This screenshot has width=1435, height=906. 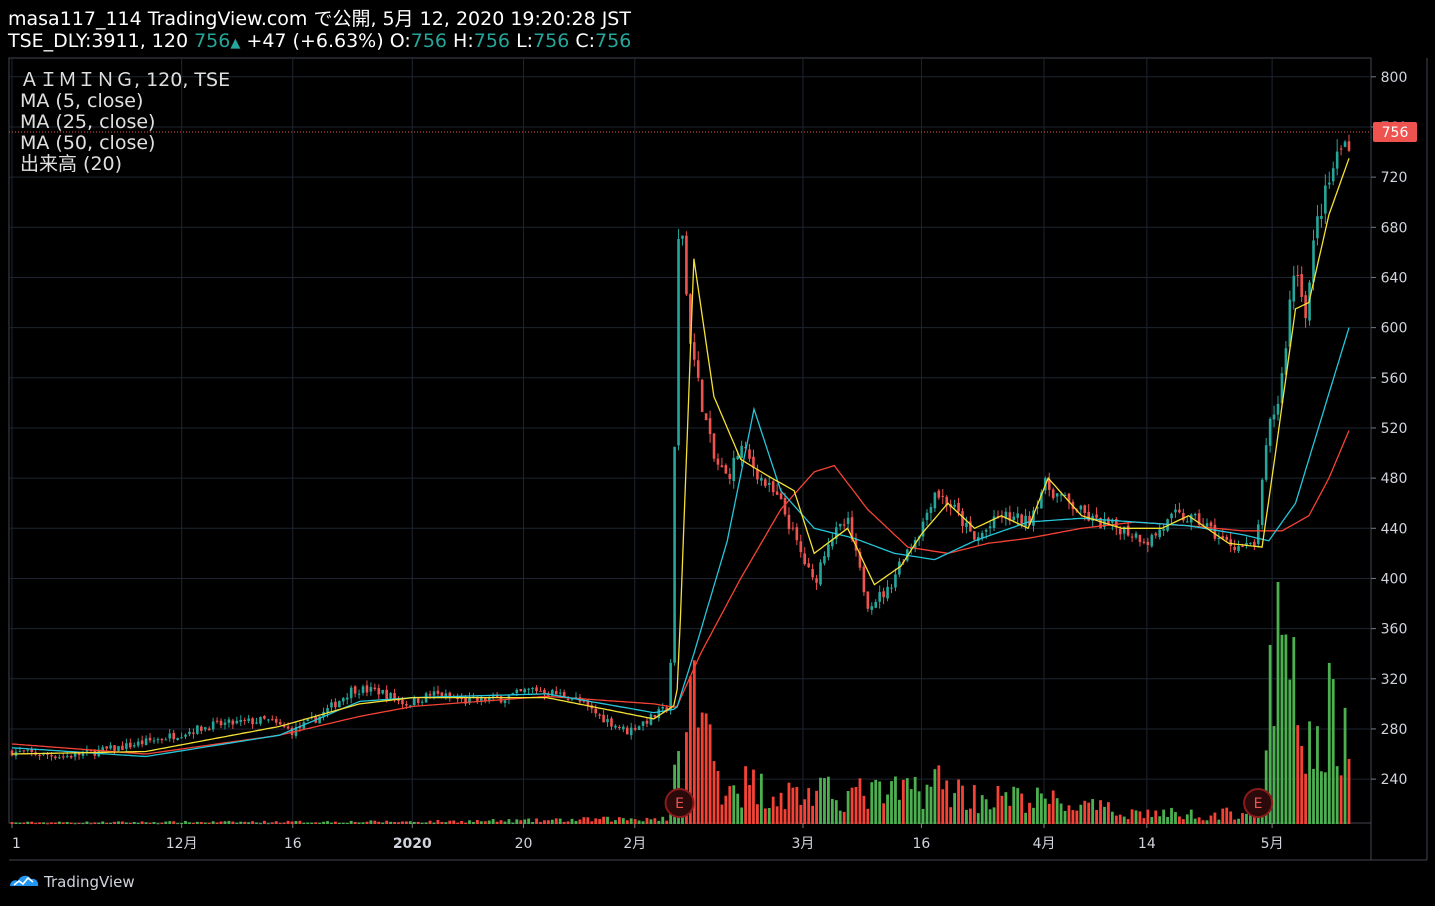 I want to click on earnings-marker-label: E, so click(x=679, y=804).